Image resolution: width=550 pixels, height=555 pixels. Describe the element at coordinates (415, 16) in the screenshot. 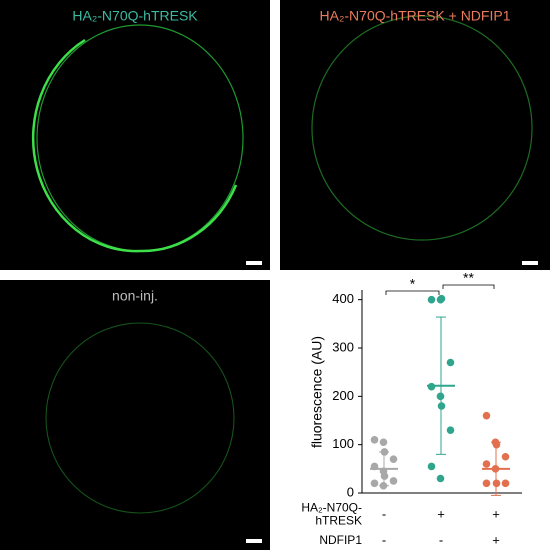

I see `panel-title: HA₂-N70Q-hTRESK + NDFIP1` at that location.